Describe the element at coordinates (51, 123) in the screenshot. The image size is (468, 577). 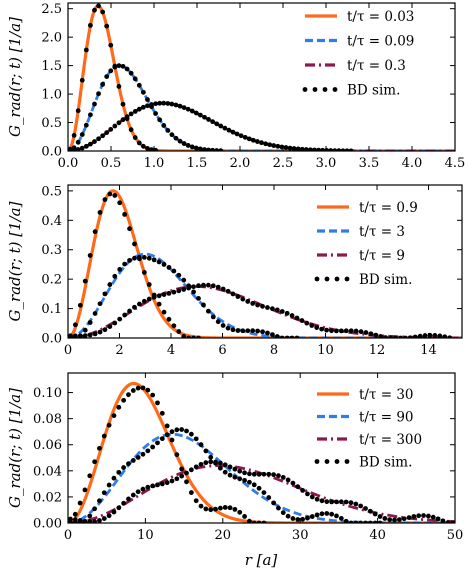
I see `y-tick-label: 0.5` at that location.